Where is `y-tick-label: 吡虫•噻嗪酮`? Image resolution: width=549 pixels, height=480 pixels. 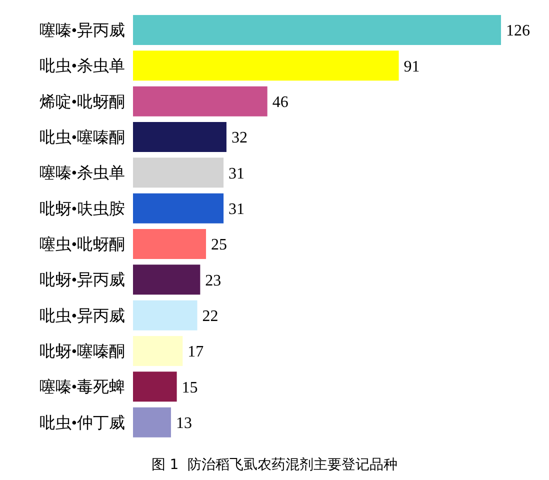
y-tick-label: 吡虫•噻嗪酮 is located at coordinates (82, 137).